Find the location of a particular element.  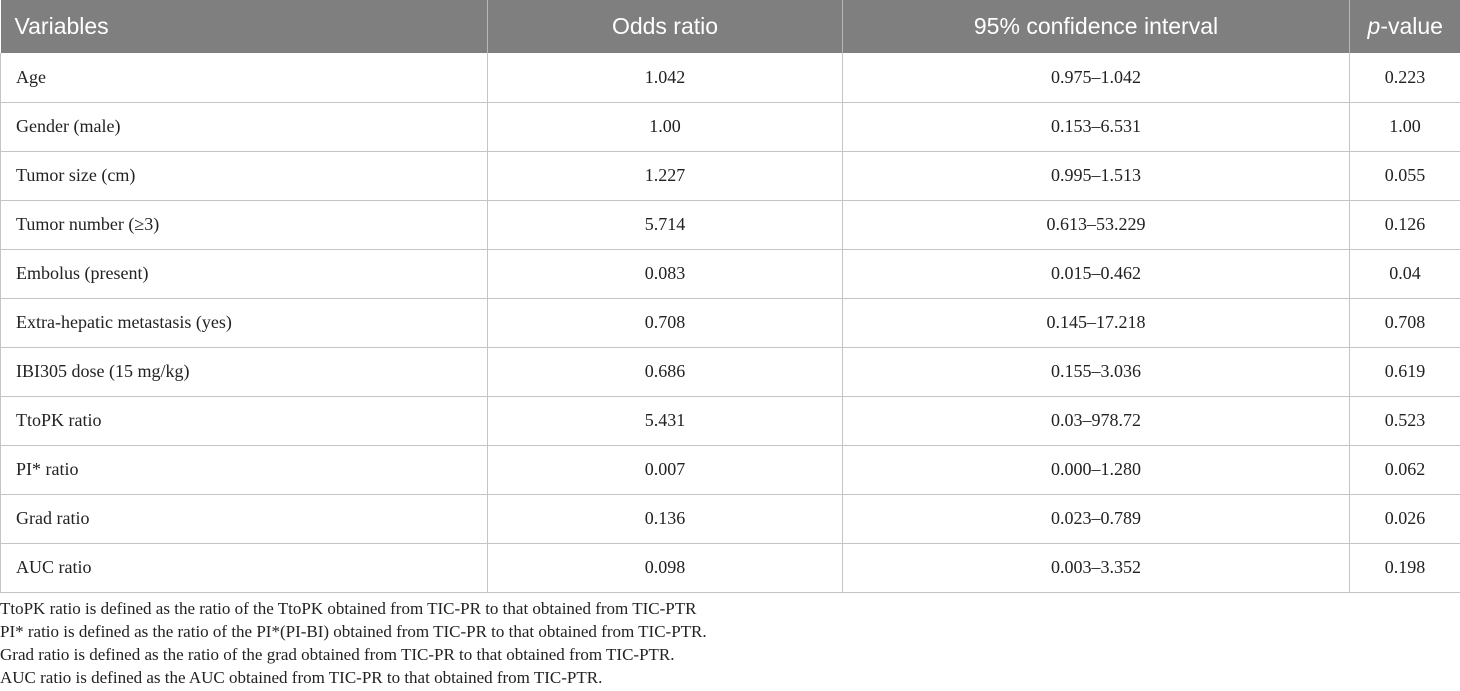

header-odds-ratio: Odds ratio is located at coordinates (665, 26).